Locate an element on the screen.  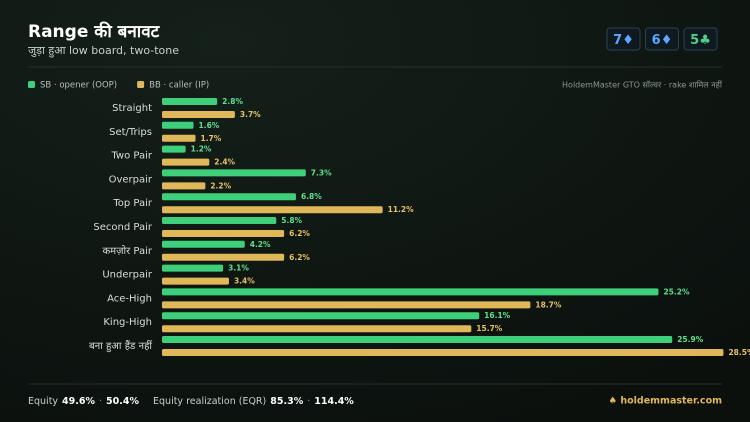
value-label: 2.2% is located at coordinates (220, 185).